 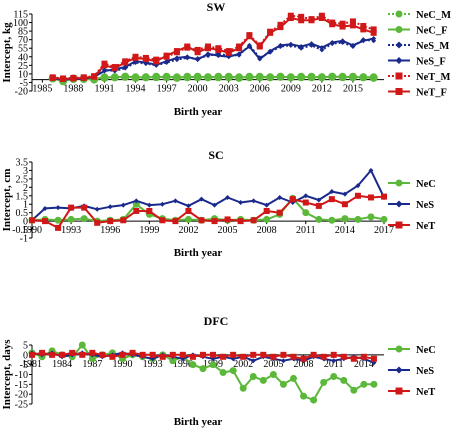 What do you see at coordinates (22, 179) in the screenshot?
I see `y-tick-label: 2.5` at bounding box center [22, 179].